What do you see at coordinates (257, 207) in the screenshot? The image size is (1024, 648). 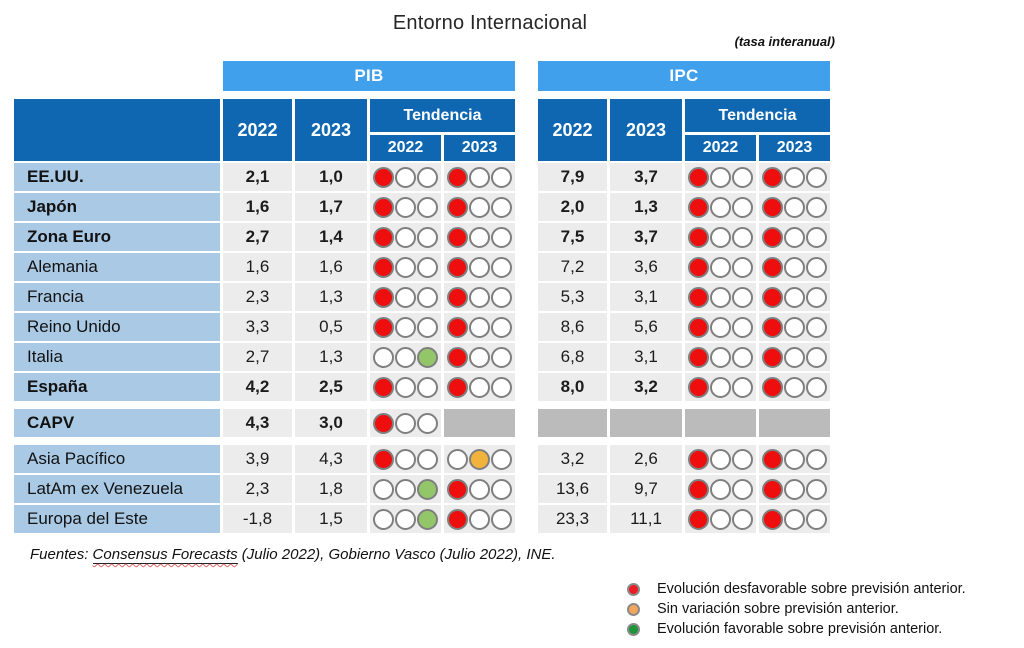 I see `pib-2022-value: 1,6` at bounding box center [257, 207].